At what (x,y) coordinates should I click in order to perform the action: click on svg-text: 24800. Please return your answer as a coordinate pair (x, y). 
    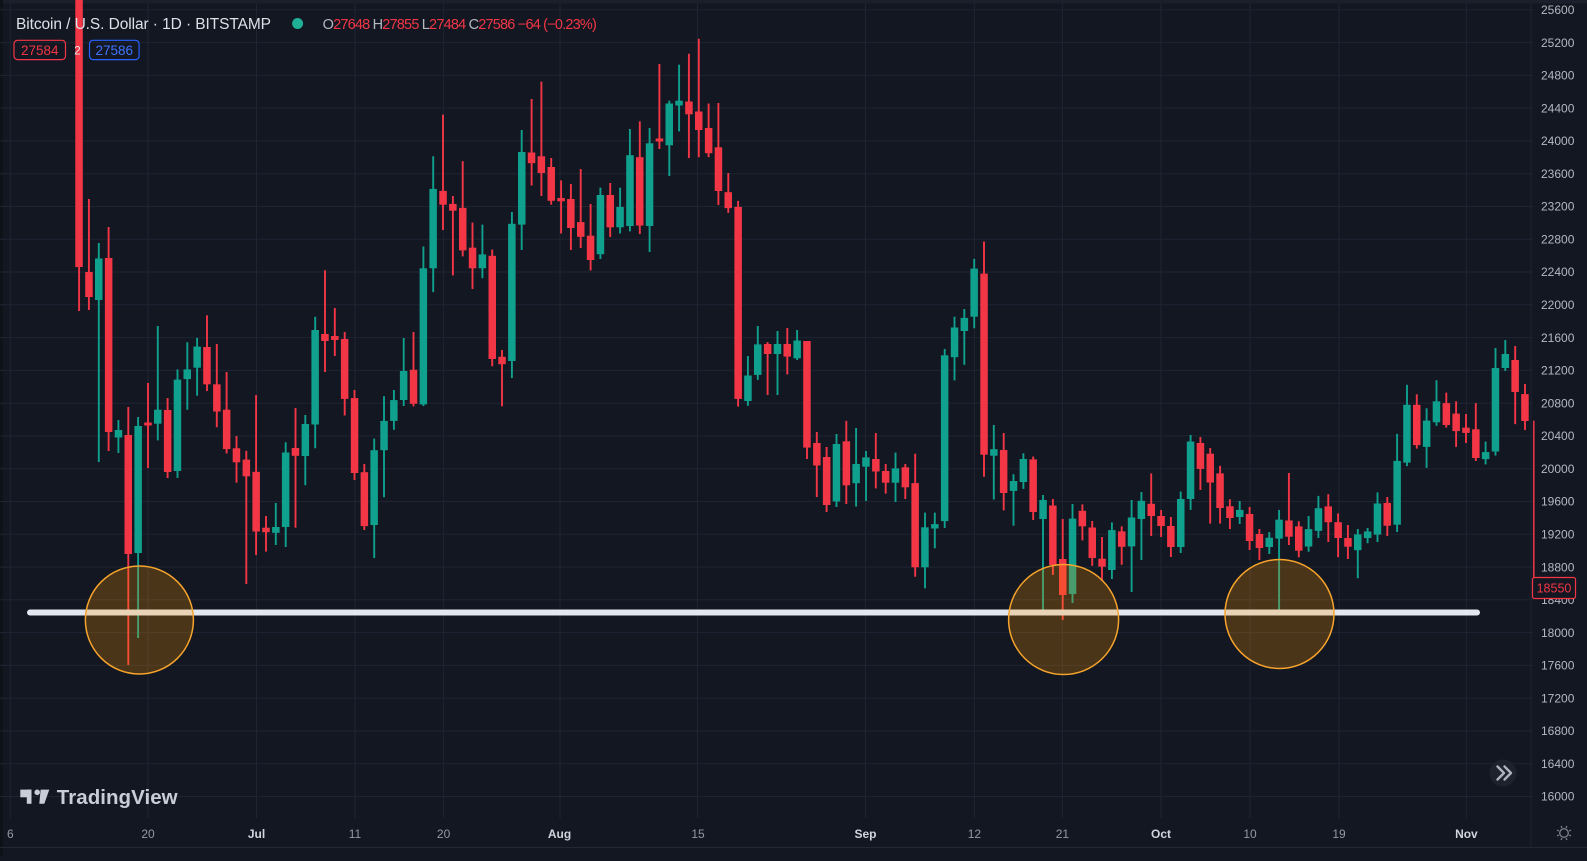
    Looking at the image, I should click on (1558, 76).